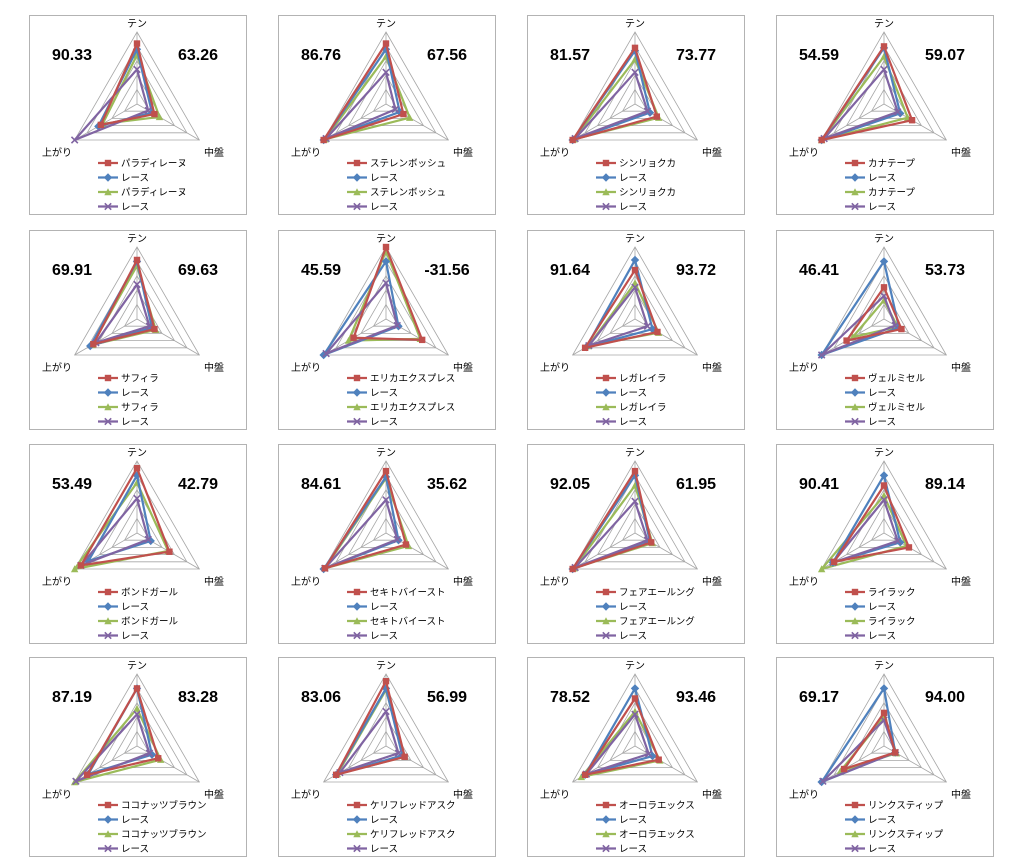  Describe the element at coordinates (401, 408) in the screenshot. I see `legend-item: エリカエクスプレス` at that location.